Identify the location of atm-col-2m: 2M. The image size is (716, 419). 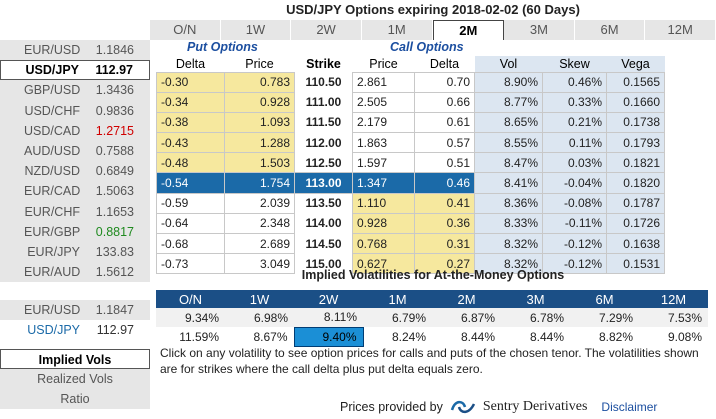
(466, 299).